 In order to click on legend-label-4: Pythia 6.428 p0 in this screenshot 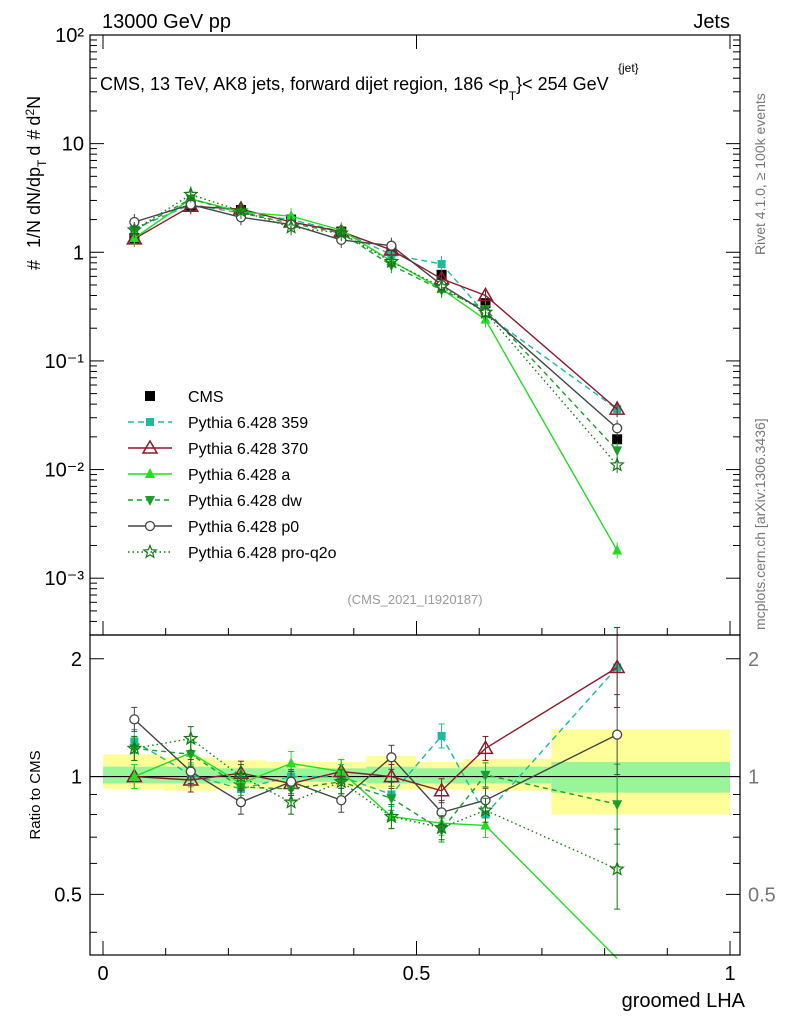, I will do `click(243, 527)`.